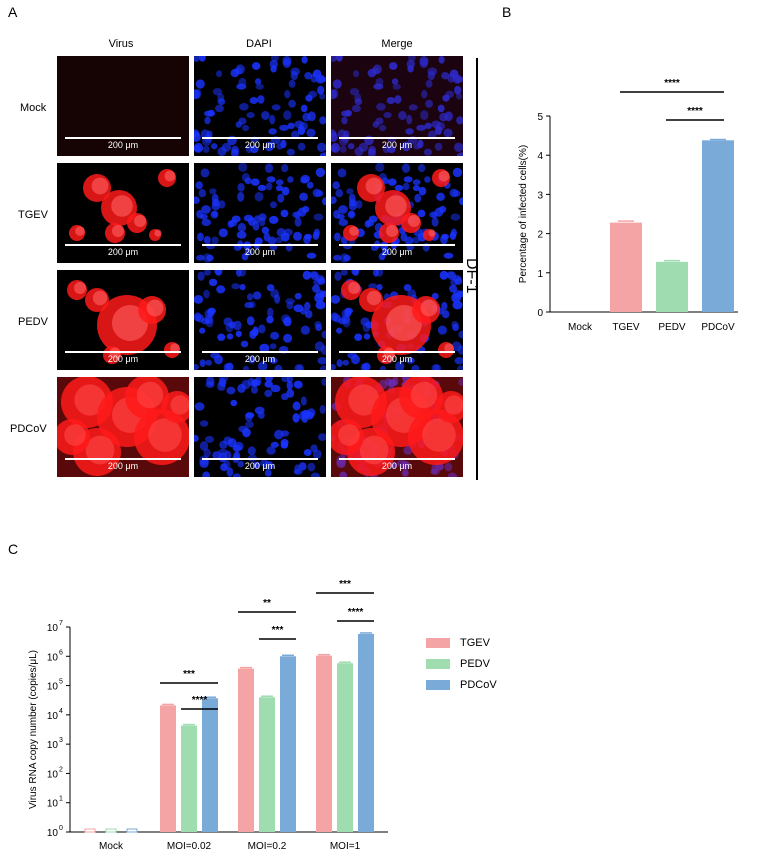 The height and width of the screenshot is (861, 760). I want to click on micrograph-pdcov-virus: 200 μm, so click(123, 427).